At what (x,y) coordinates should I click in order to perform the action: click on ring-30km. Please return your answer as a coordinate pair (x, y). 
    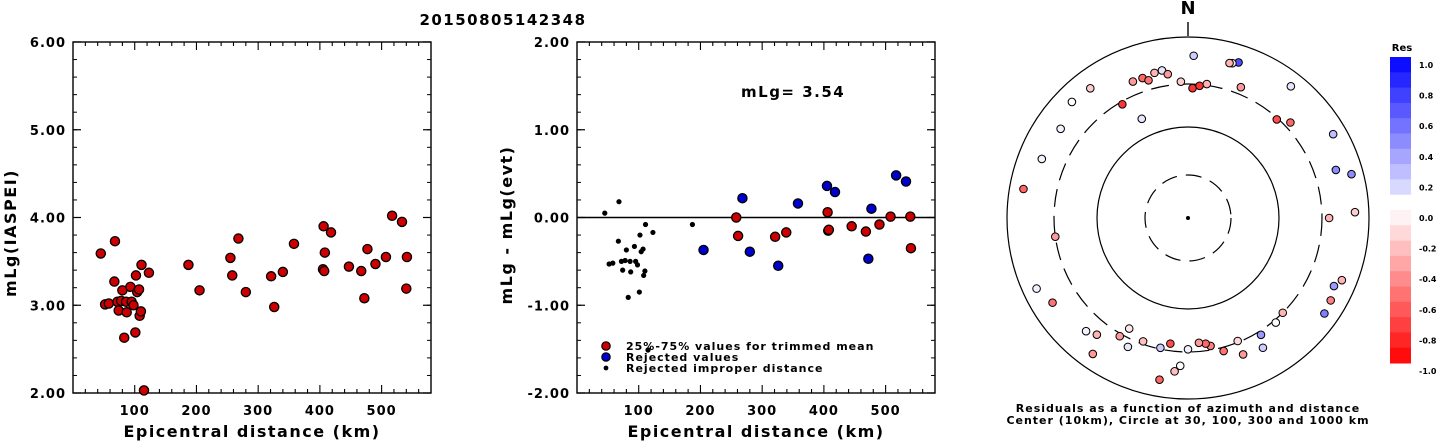
    Looking at the image, I should click on (1188, 218).